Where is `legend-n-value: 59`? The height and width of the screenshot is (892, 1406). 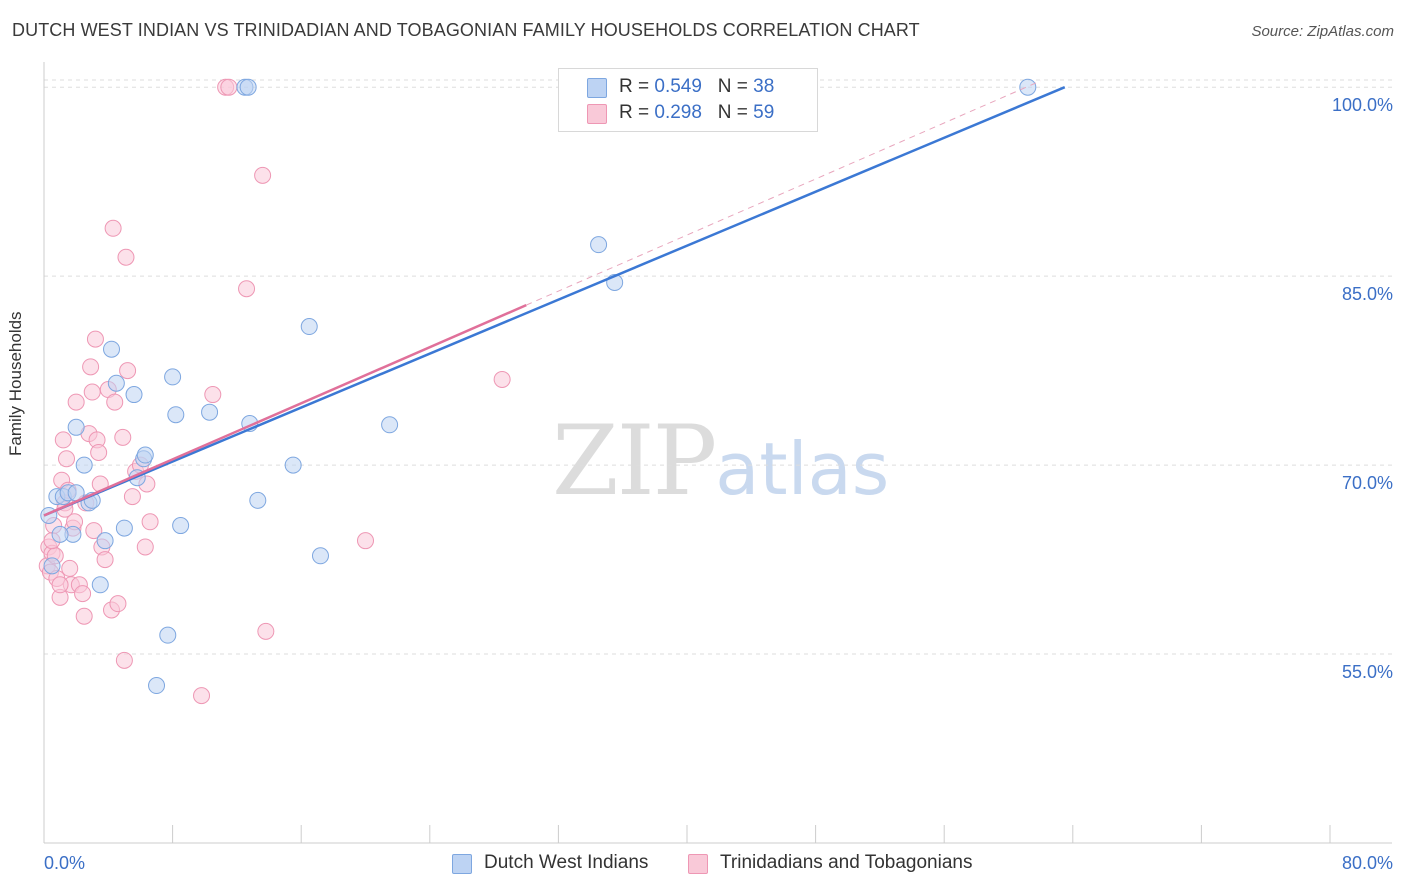 legend-n-value: 59 is located at coordinates (764, 112).